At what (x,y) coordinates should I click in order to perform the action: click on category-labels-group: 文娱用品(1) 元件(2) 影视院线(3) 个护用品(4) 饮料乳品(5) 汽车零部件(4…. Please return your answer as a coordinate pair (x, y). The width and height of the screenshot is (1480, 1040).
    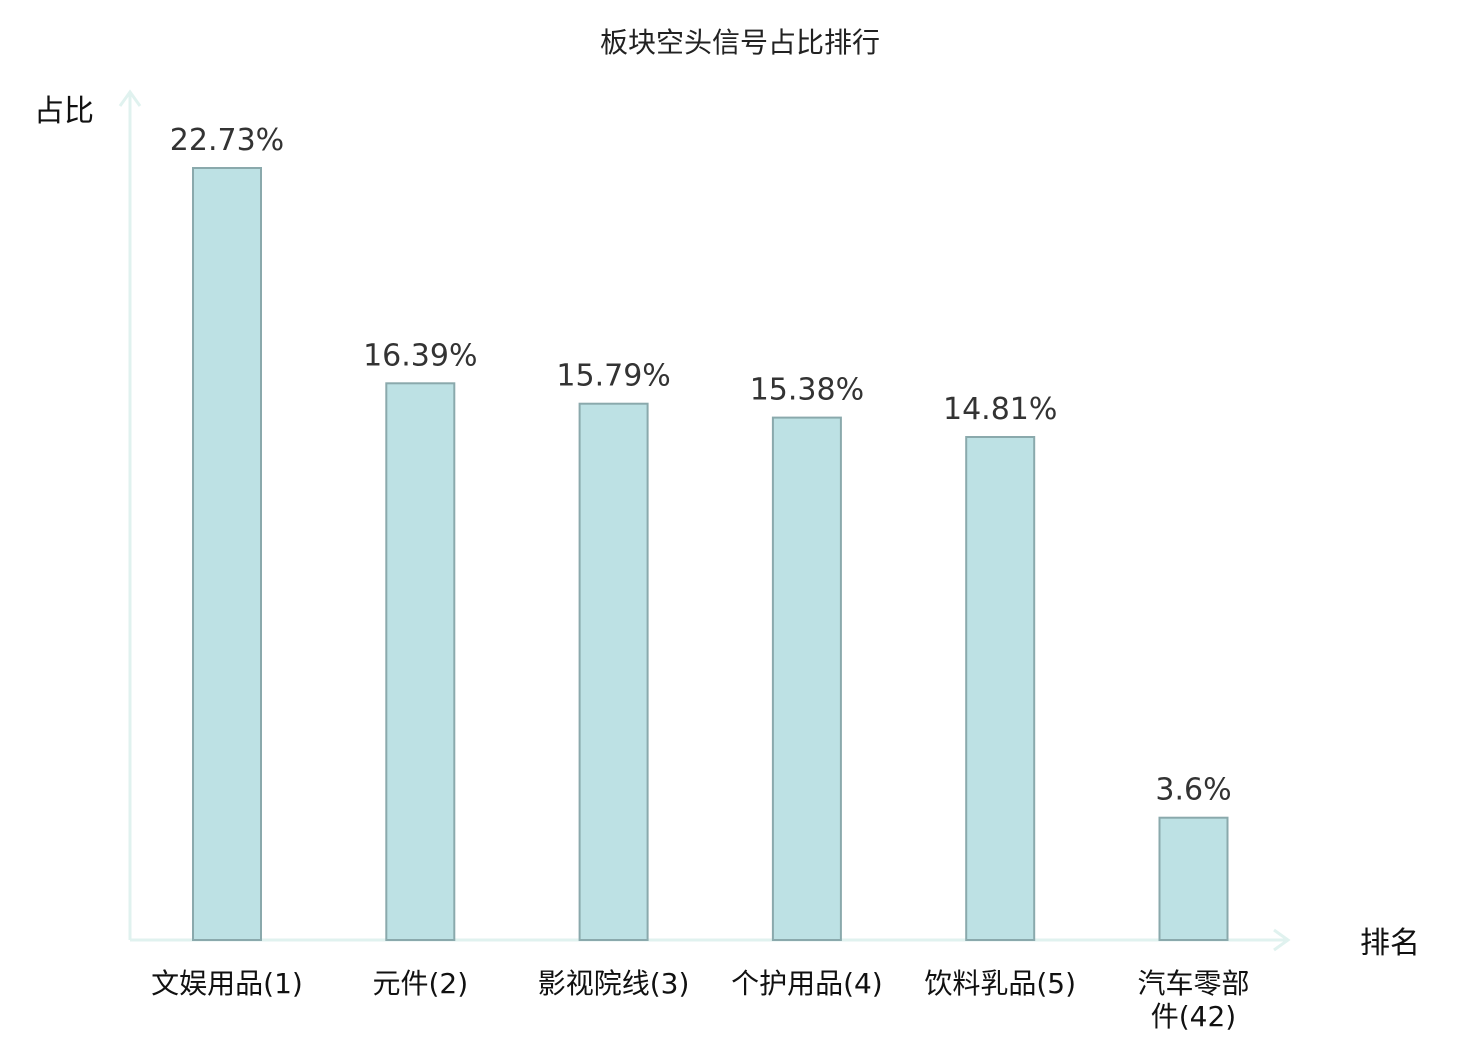
    Looking at the image, I should click on (700, 1000).